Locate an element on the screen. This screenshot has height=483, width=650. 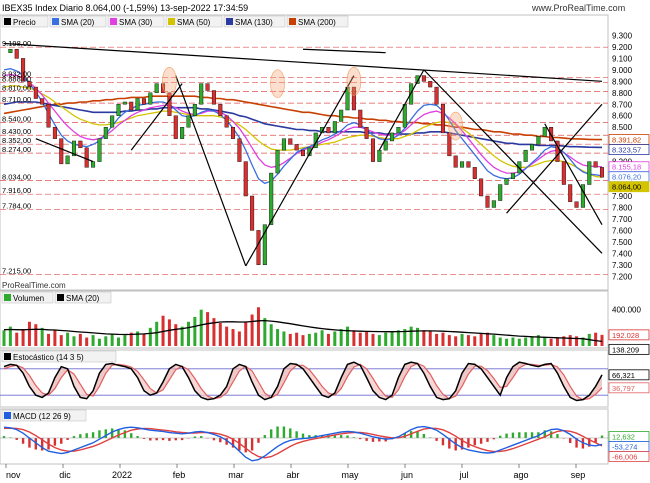
y-tick-label-3: 9.000 is located at coordinates (622, 70).